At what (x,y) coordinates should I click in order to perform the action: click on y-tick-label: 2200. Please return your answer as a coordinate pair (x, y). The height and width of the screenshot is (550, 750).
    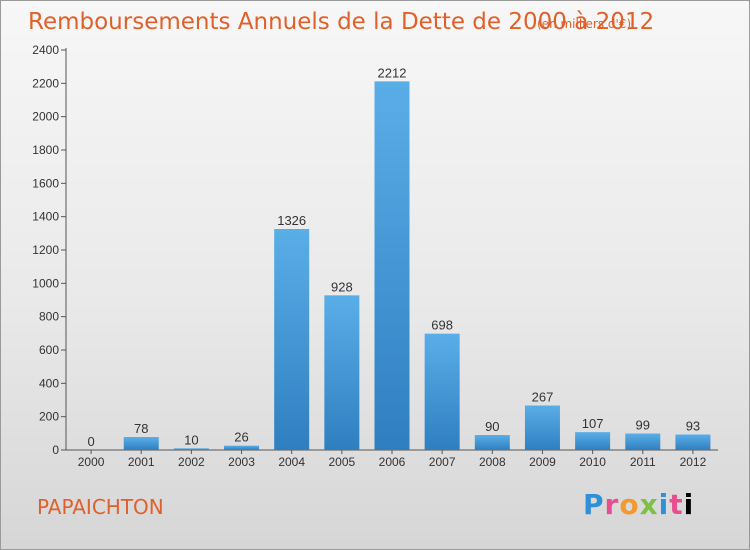
    Looking at the image, I should click on (45, 83).